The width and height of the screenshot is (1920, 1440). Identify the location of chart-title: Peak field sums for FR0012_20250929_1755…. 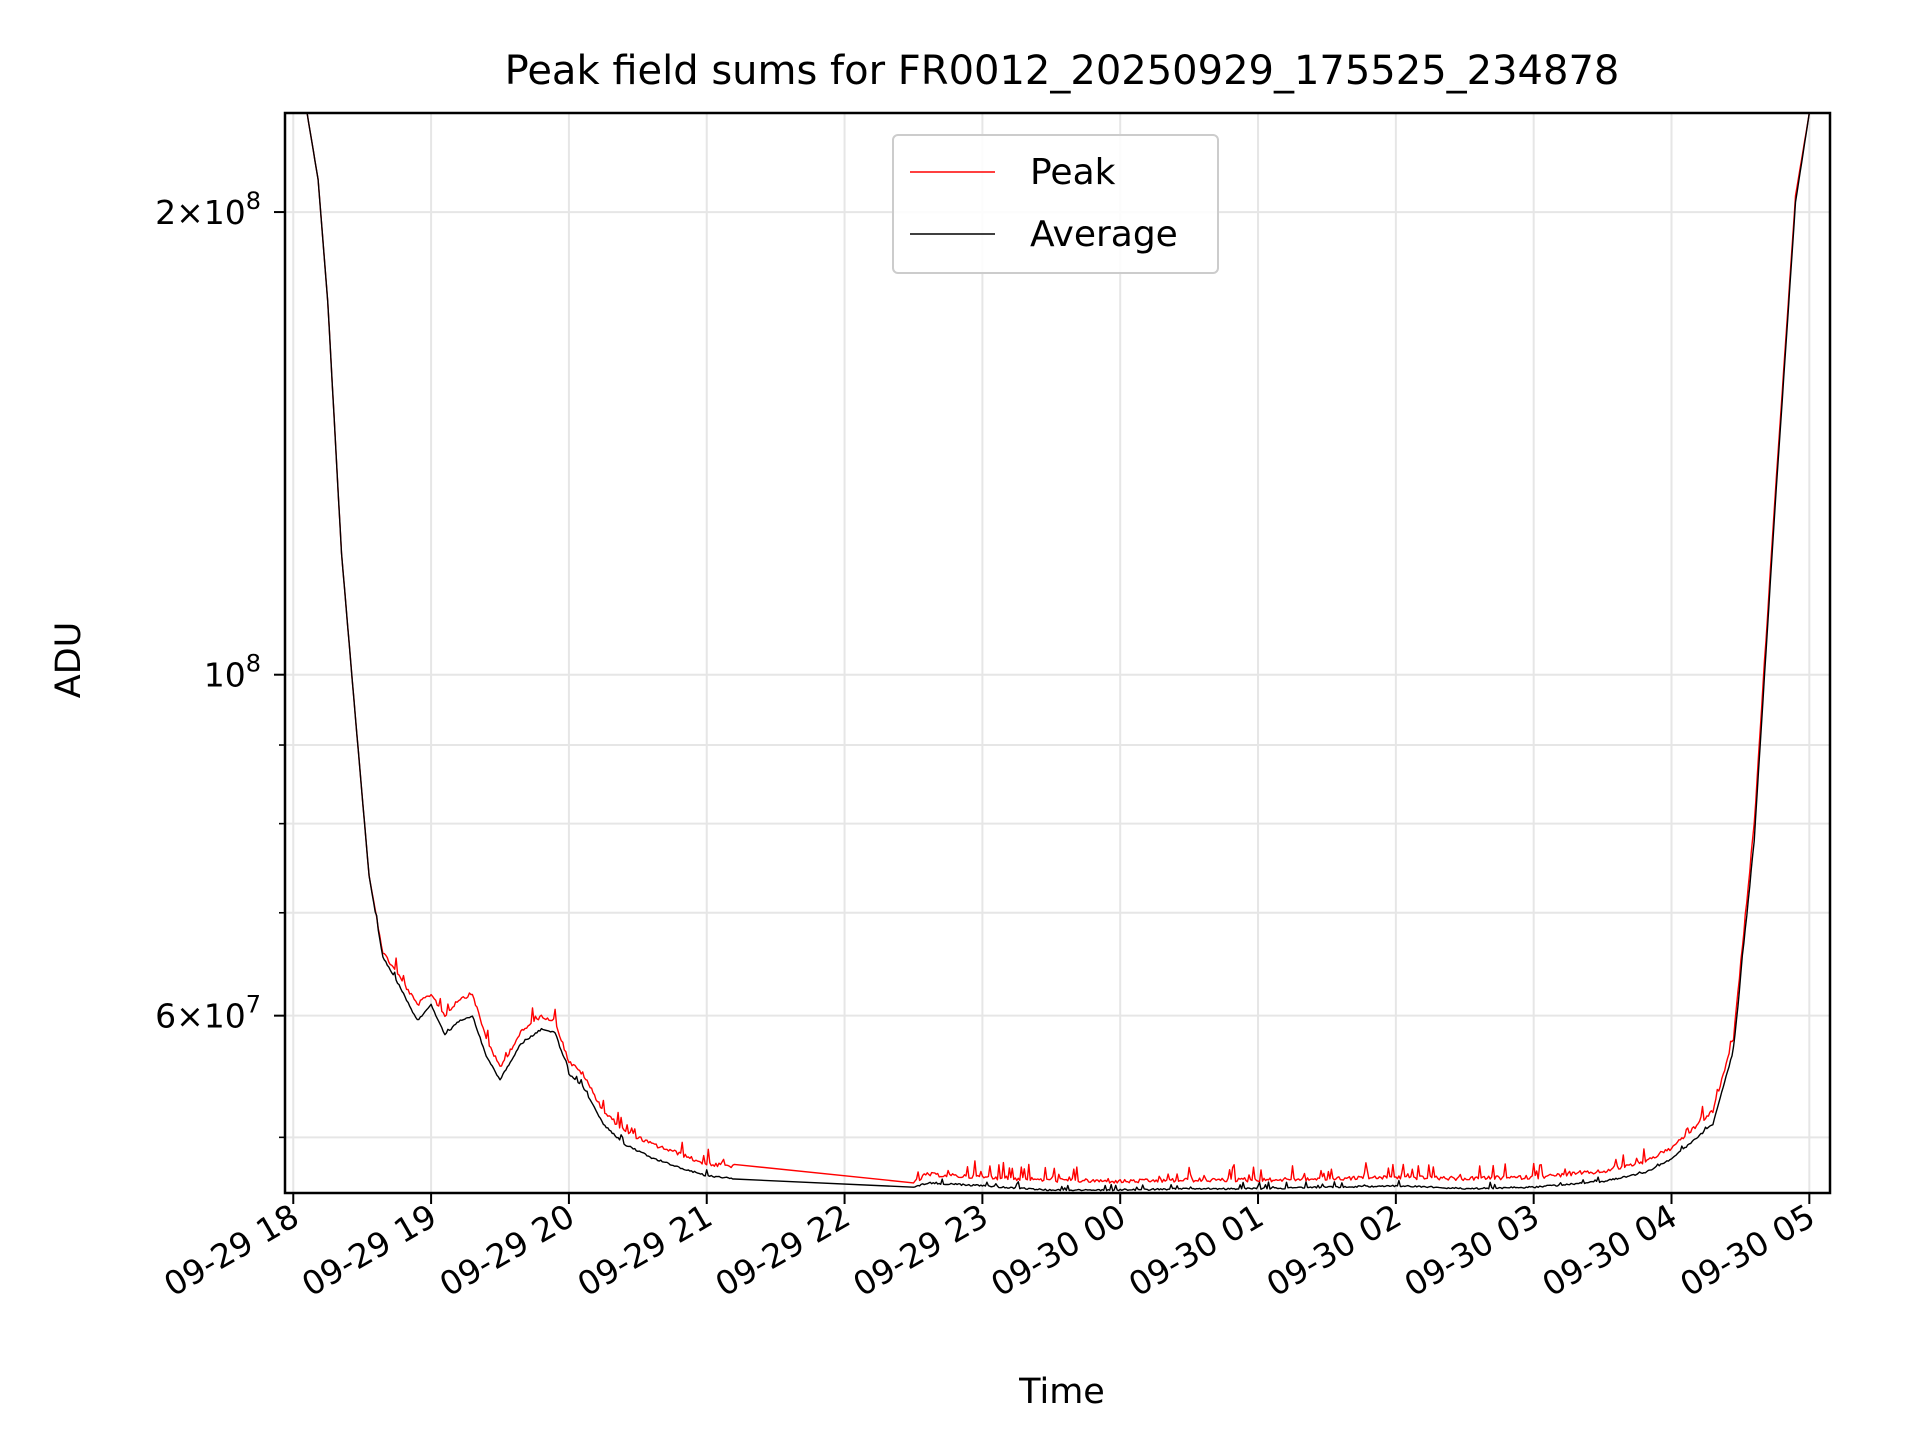
(1062, 71).